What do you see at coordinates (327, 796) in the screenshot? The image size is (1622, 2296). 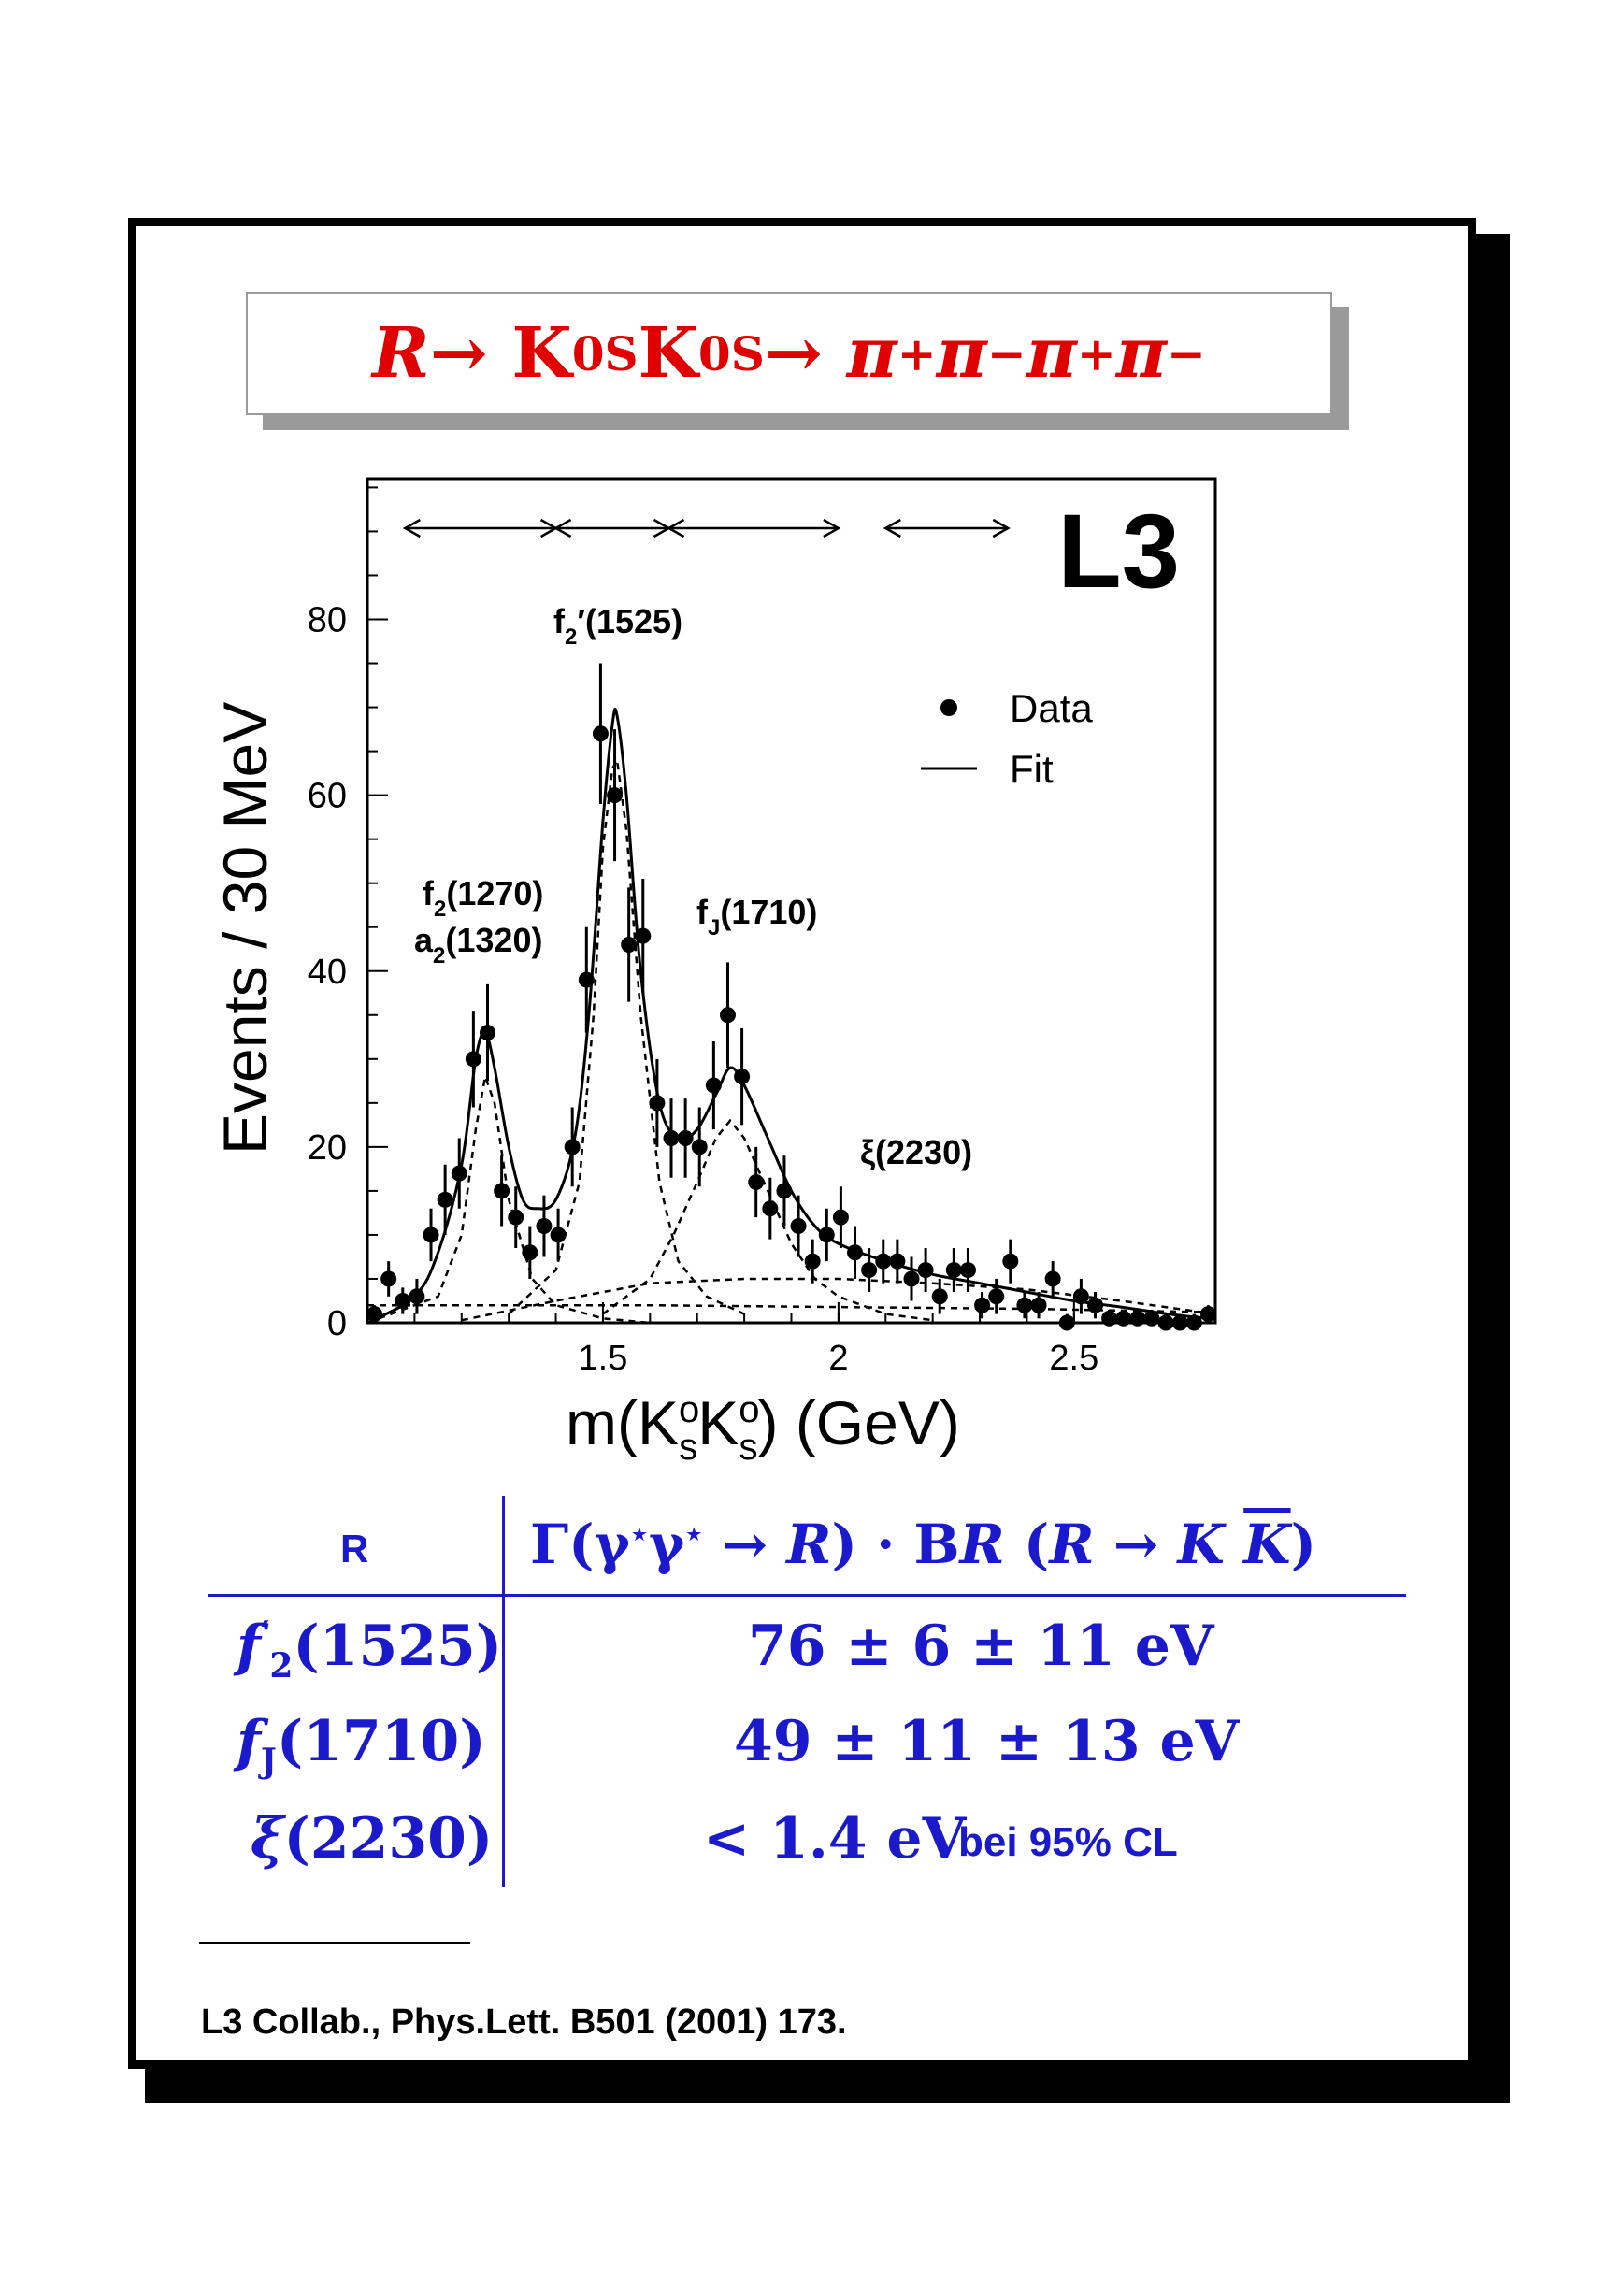 I see `y-tick-label: 60` at bounding box center [327, 796].